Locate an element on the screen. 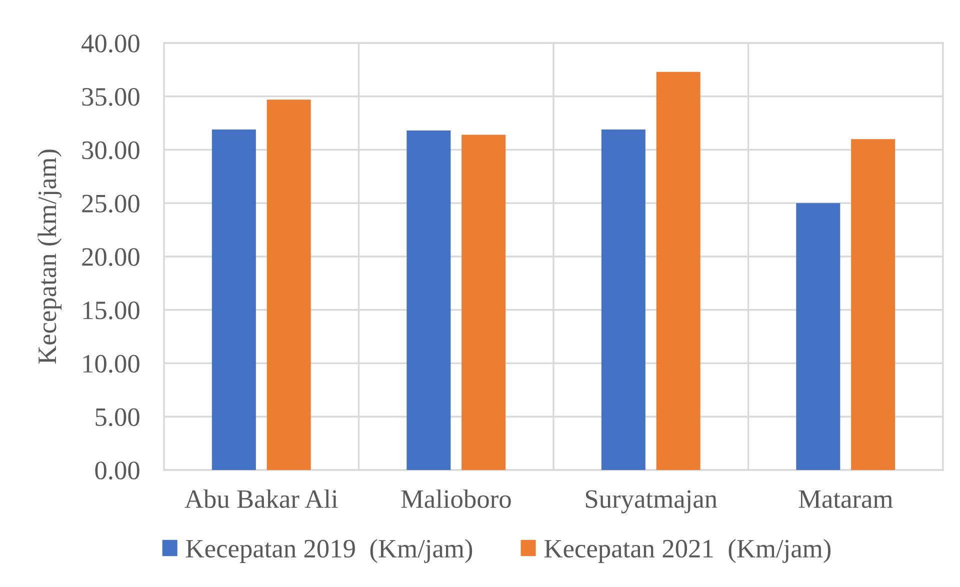 The width and height of the screenshot is (960, 587). legend-label: Kecepatan 2019 (Km/jam) is located at coordinates (329, 551).